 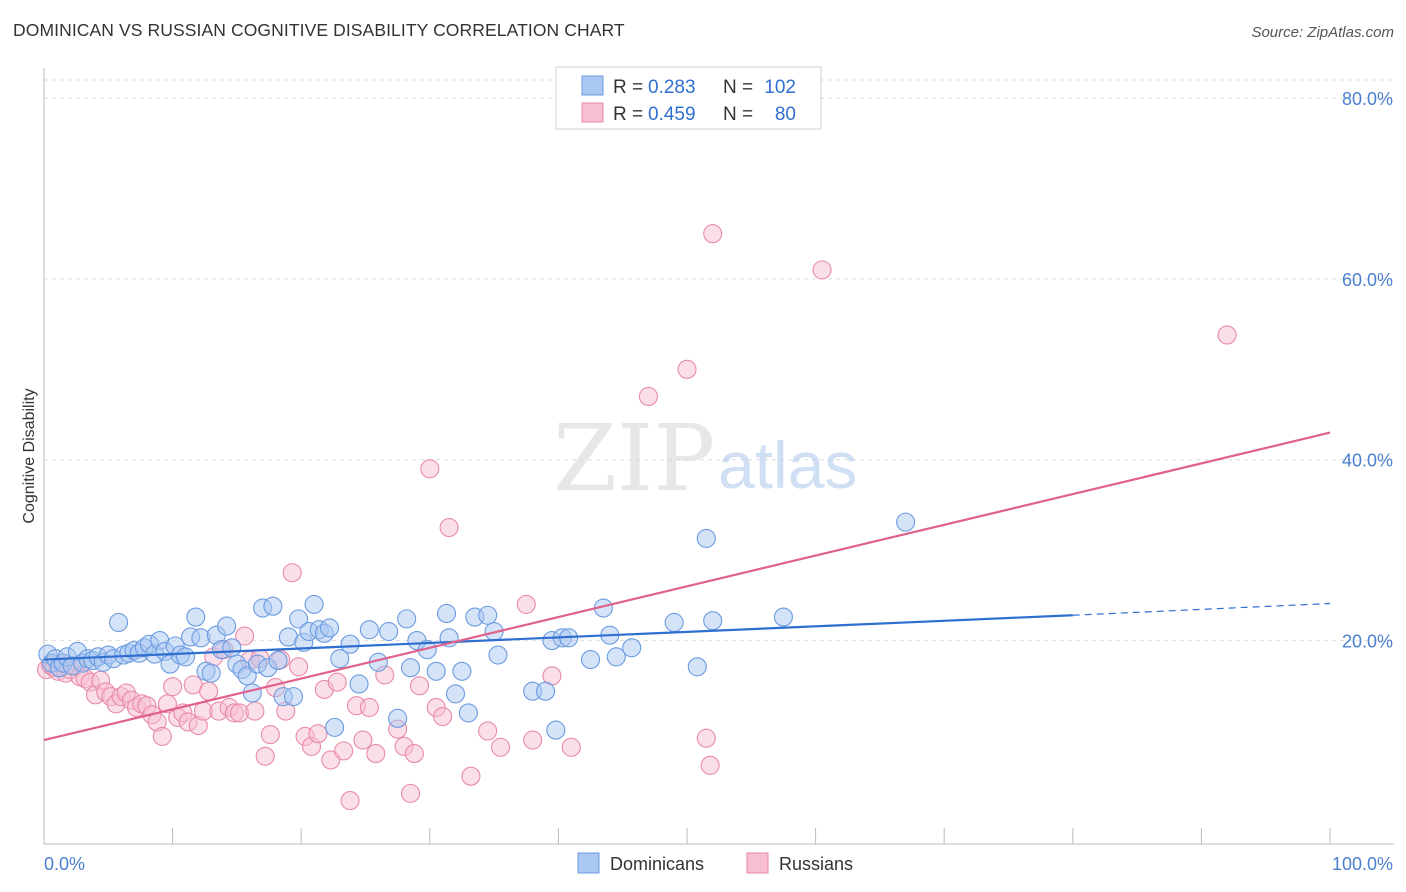 I want to click on bottom-legend-label-russians: Russians, so click(x=816, y=864).